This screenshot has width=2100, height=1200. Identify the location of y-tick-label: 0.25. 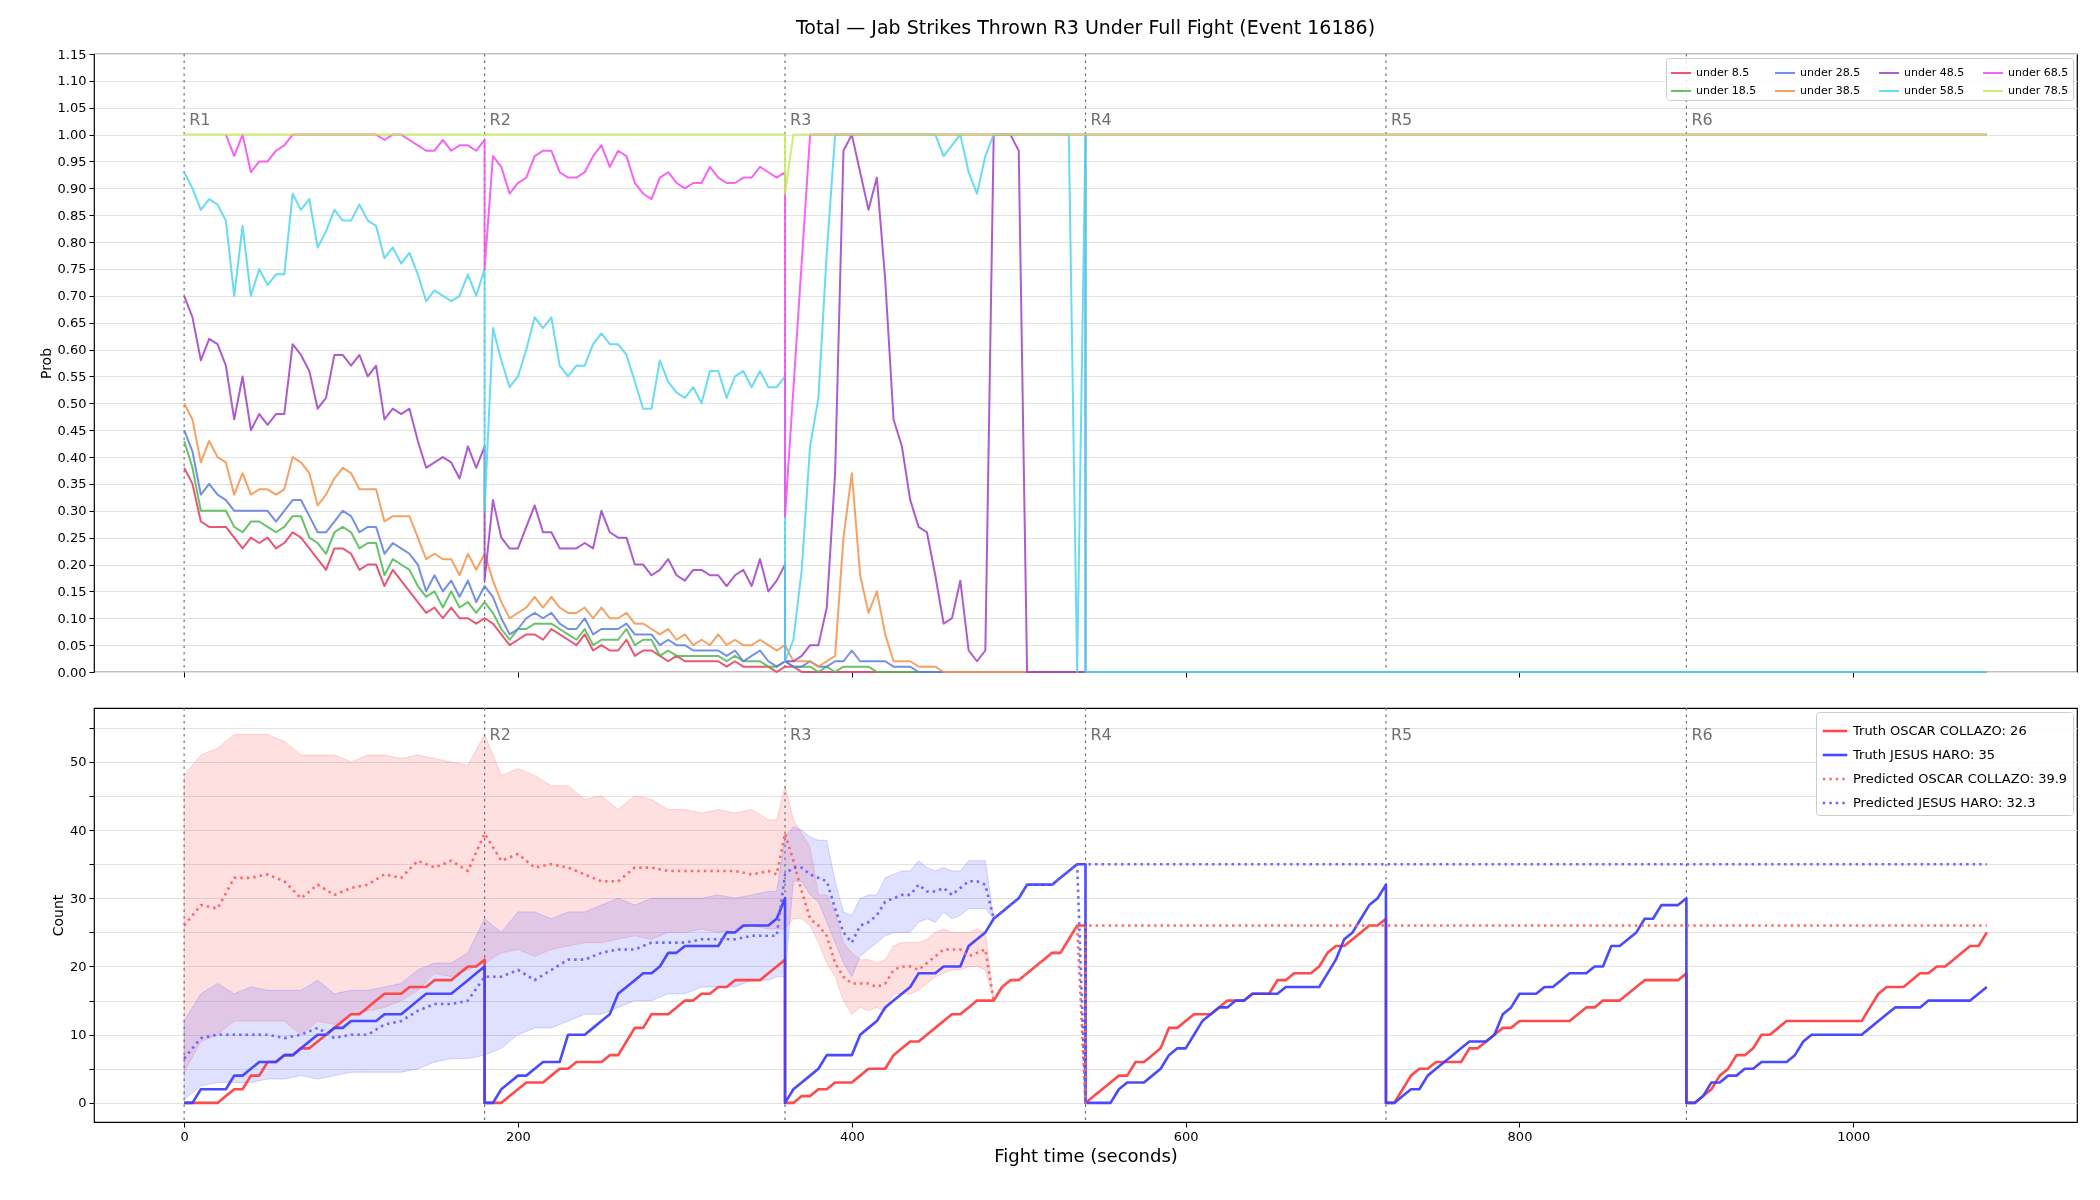
(72, 538).